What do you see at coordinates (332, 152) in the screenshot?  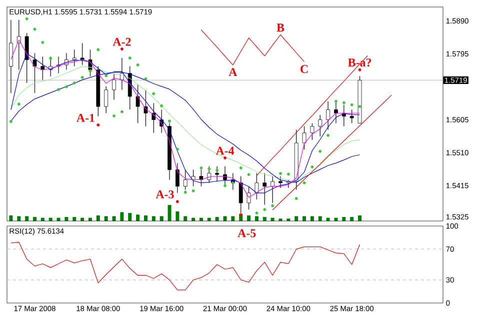 I see `line-series` at bounding box center [332, 152].